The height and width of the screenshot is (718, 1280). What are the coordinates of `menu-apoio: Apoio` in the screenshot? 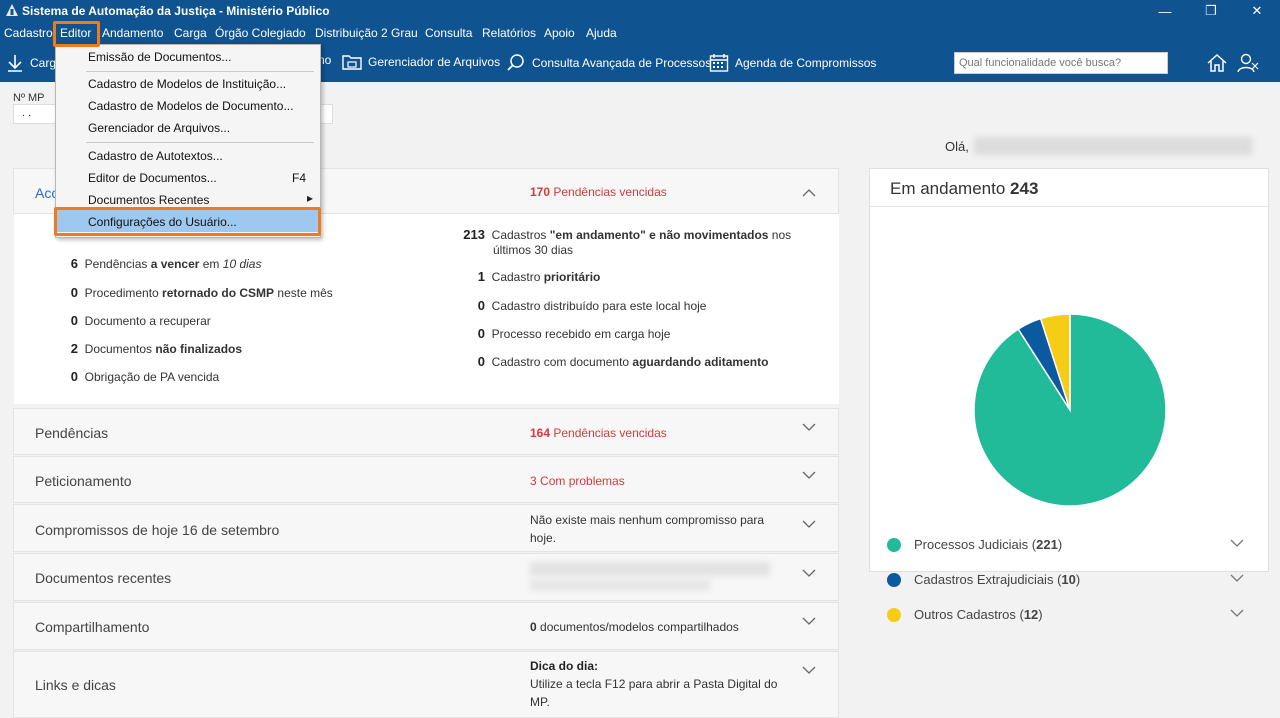 It's located at (559, 33).